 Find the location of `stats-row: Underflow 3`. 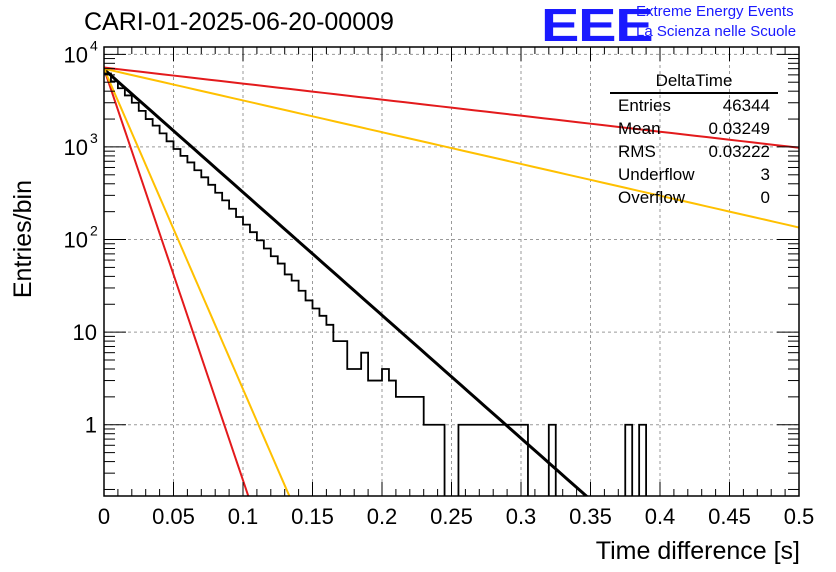

stats-row: Underflow 3 is located at coordinates (694, 174).